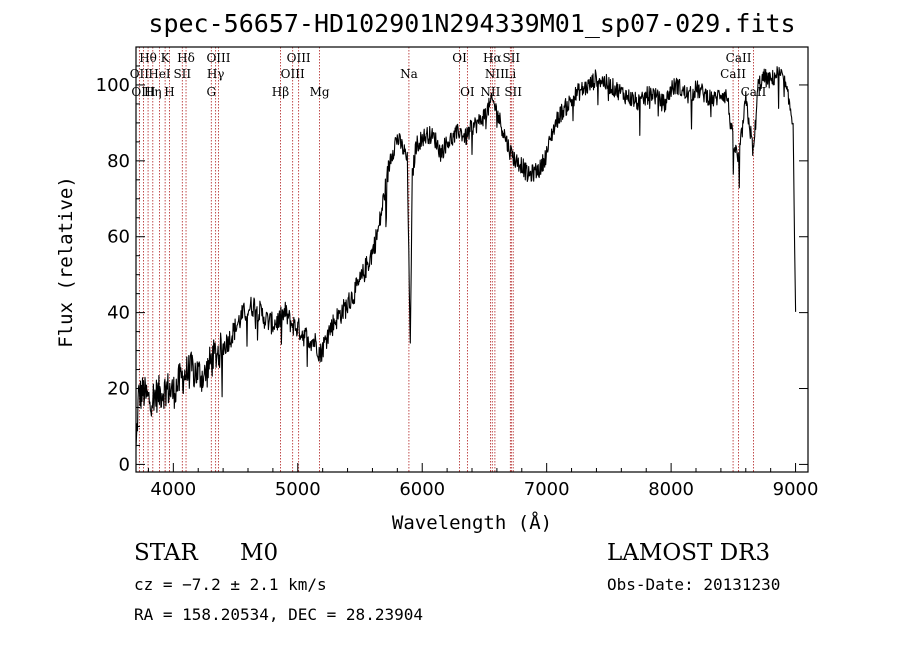 This screenshot has height=649, width=900. What do you see at coordinates (671, 489) in the screenshot?
I see `x-tick-label: 8000` at bounding box center [671, 489].